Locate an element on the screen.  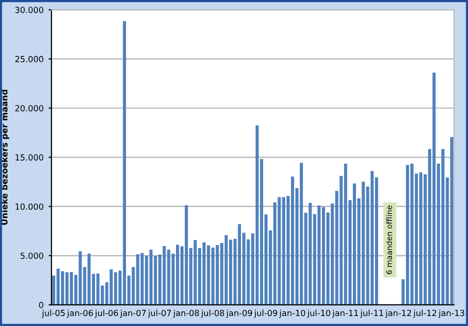
x-tick-label: jul-10 is located at coordinates (318, 314).